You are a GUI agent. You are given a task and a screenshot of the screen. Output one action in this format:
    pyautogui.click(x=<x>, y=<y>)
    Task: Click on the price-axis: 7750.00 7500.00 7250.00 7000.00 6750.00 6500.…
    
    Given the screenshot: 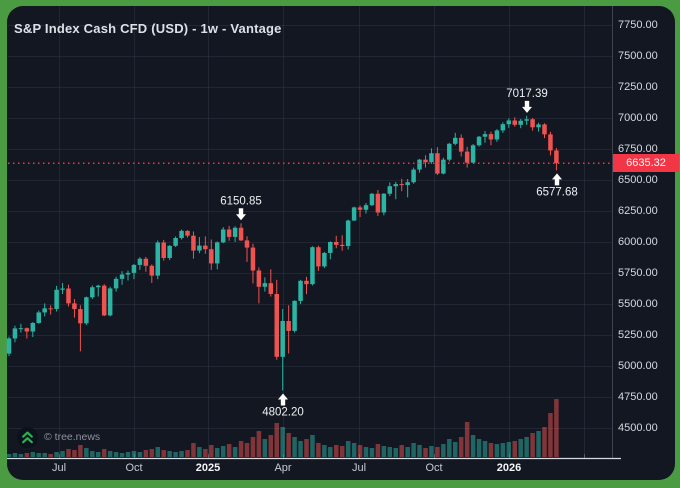 What is the action you would take?
    pyautogui.click(x=646, y=232)
    